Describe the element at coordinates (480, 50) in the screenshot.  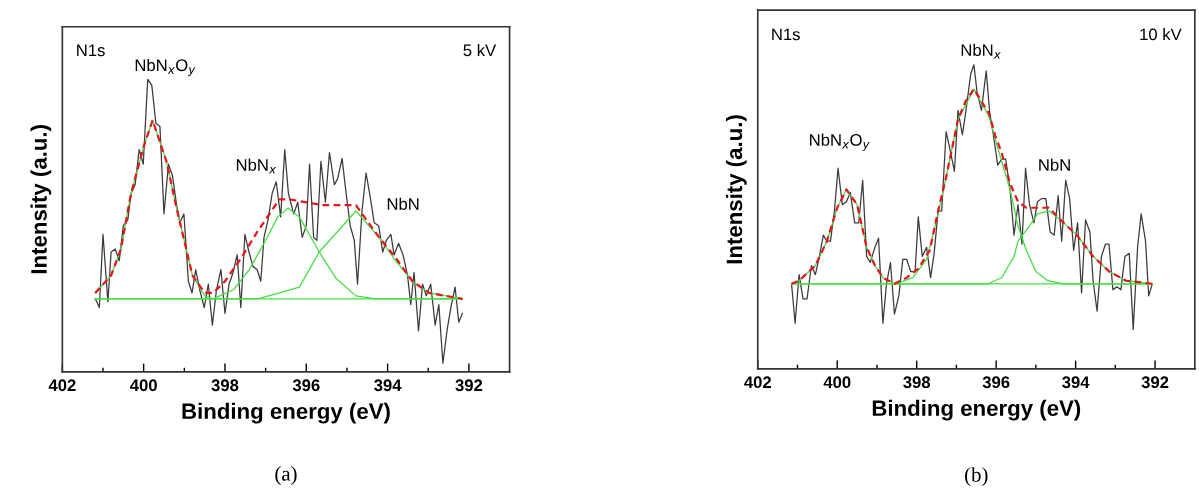
I see `text: 5 kV` at that location.